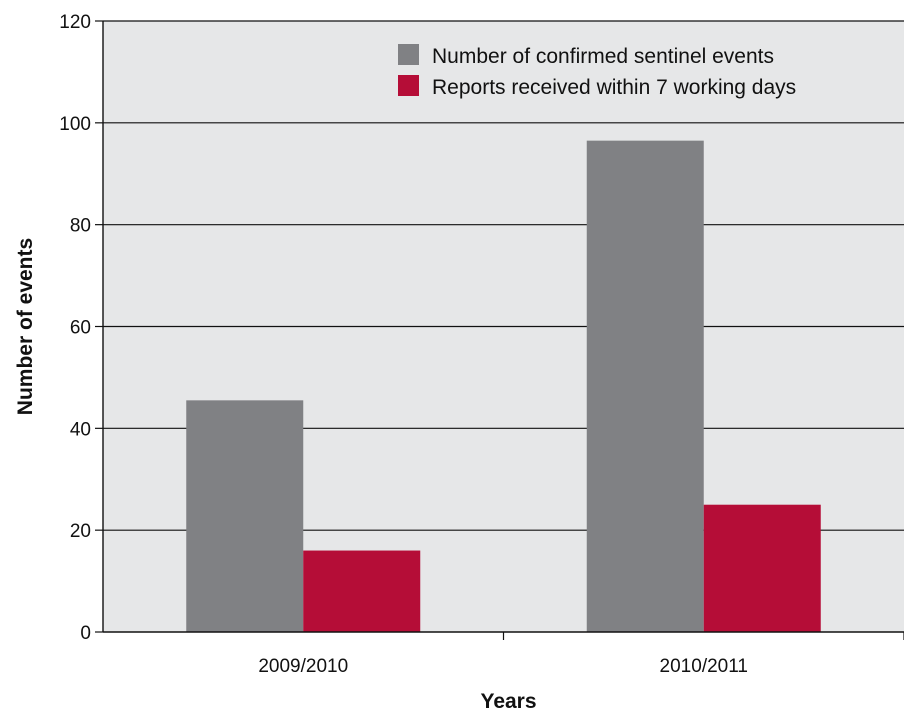 The height and width of the screenshot is (713, 904). What do you see at coordinates (704, 666) in the screenshot?
I see `x-tick-label: 2010/2011` at bounding box center [704, 666].